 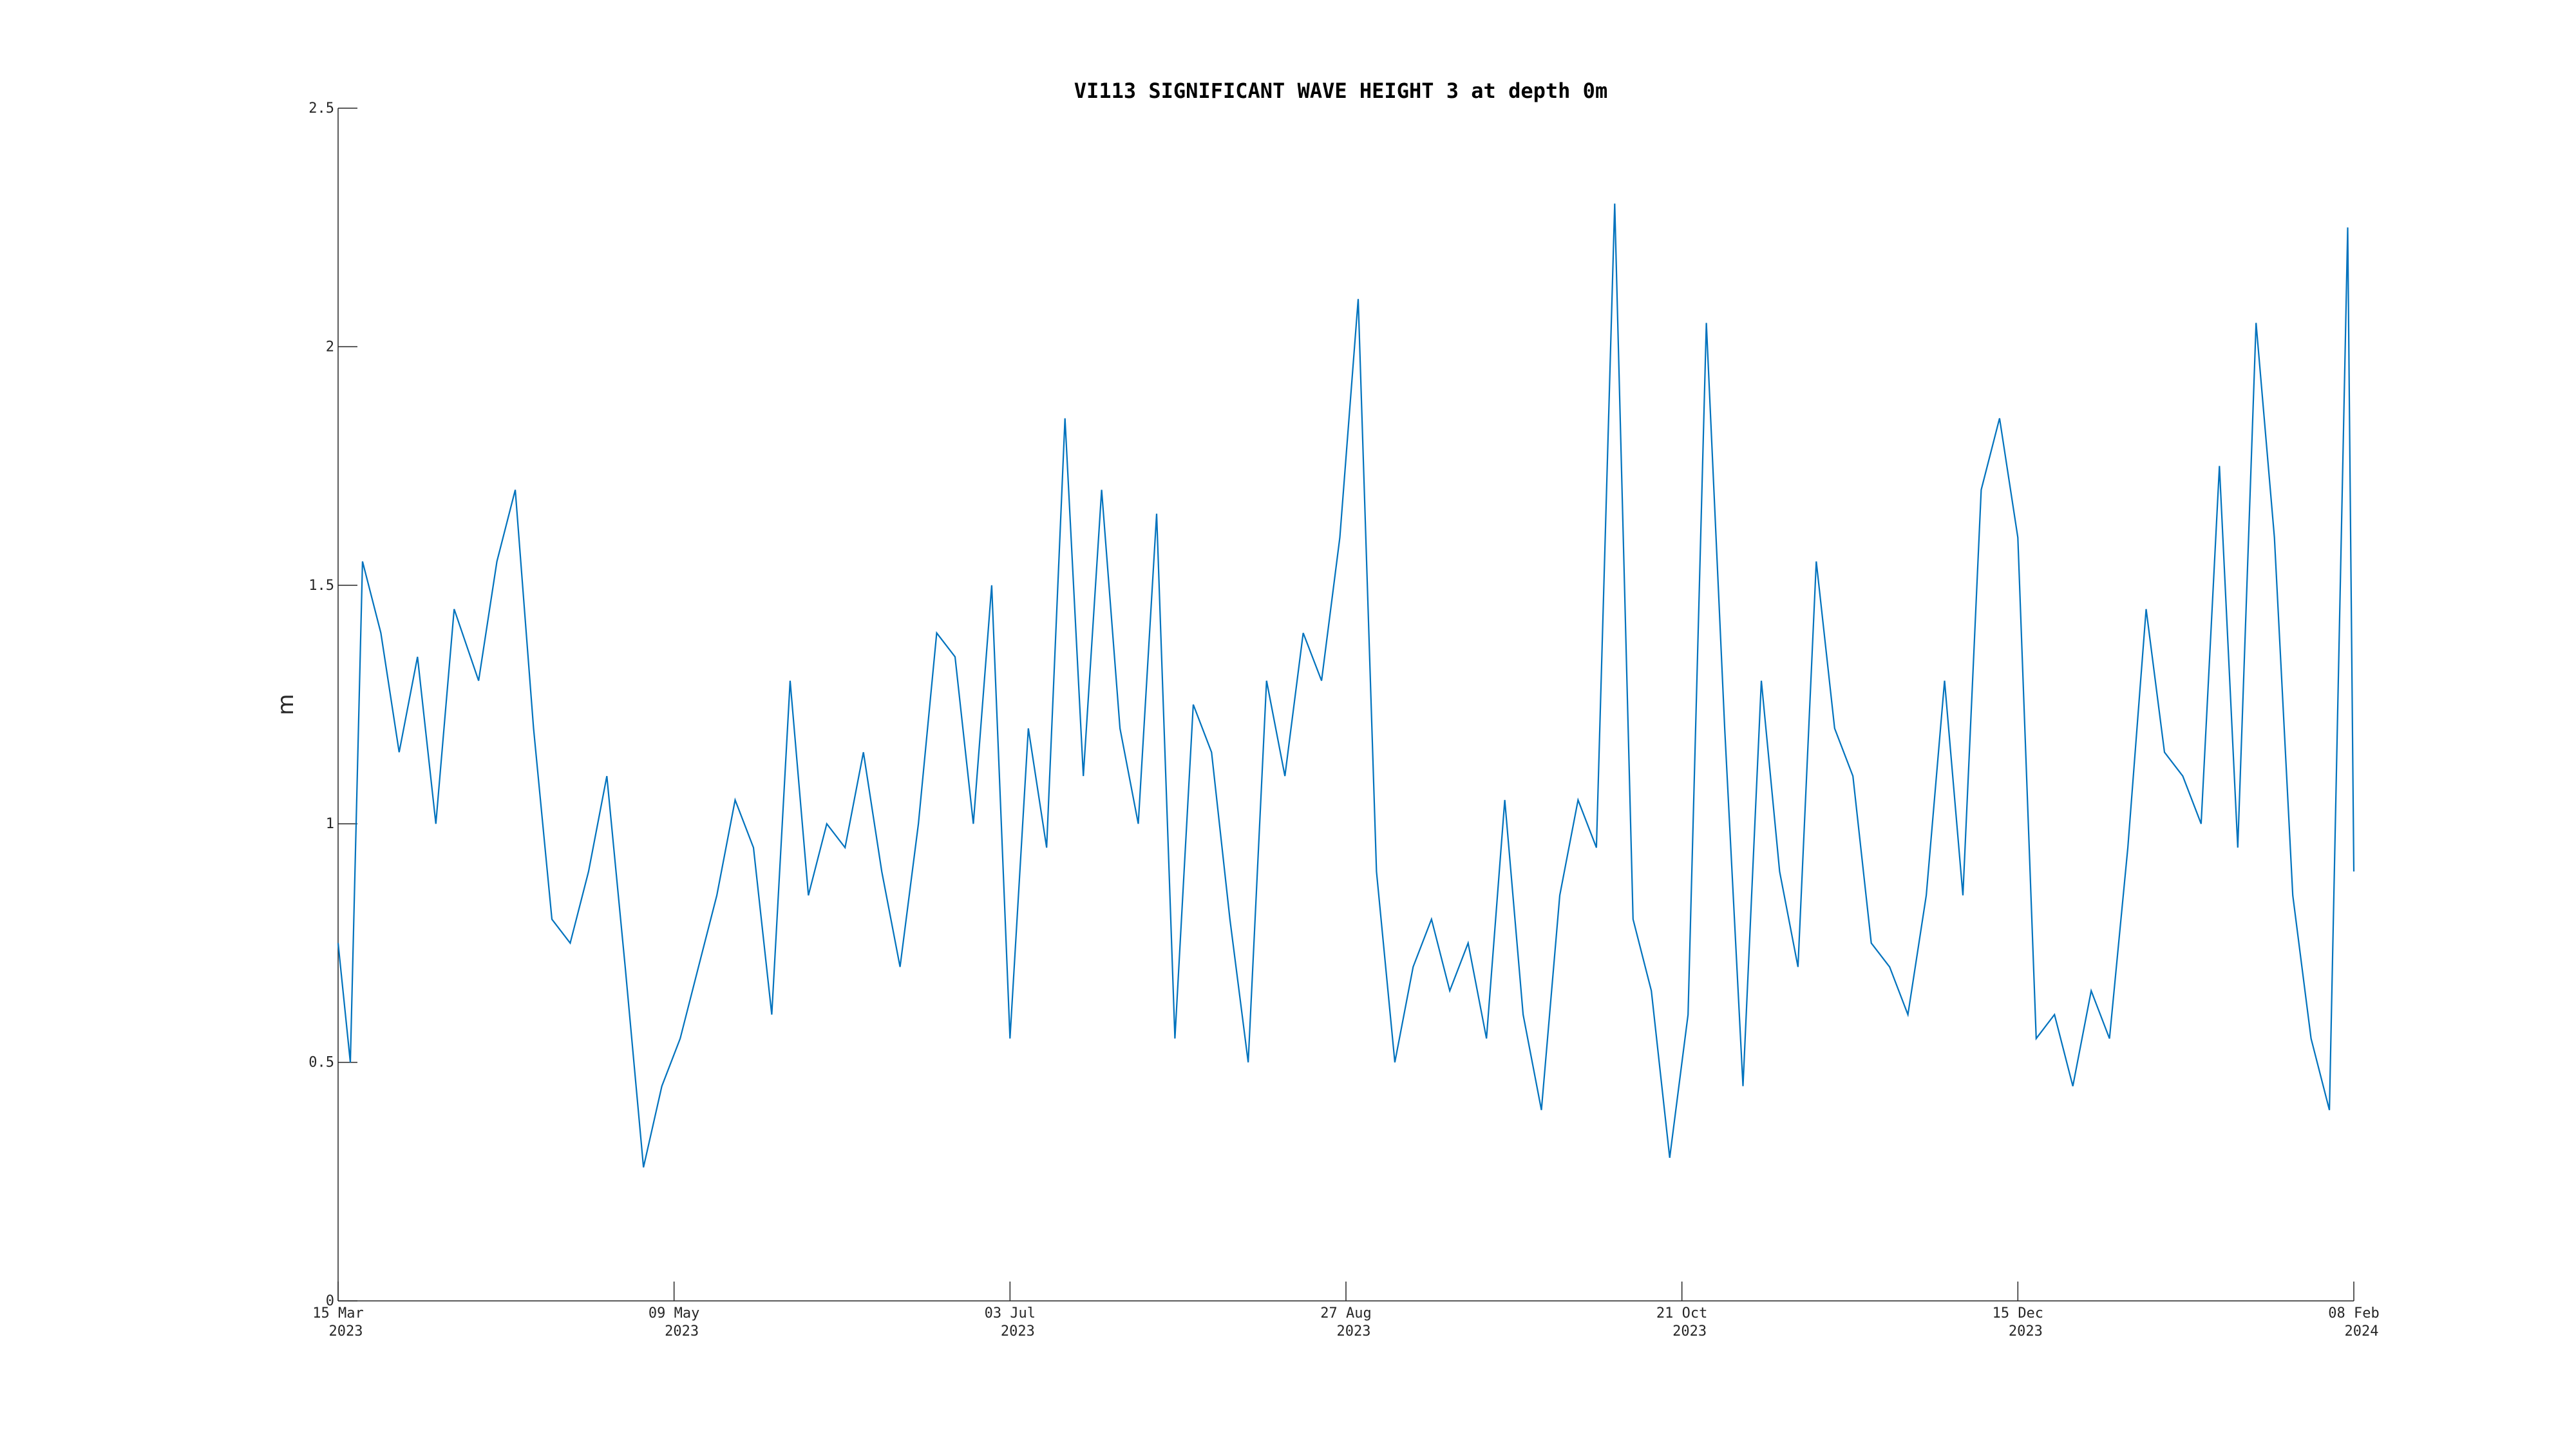 I want to click on x-tick-label: 03 Jul, so click(x=1010, y=1313).